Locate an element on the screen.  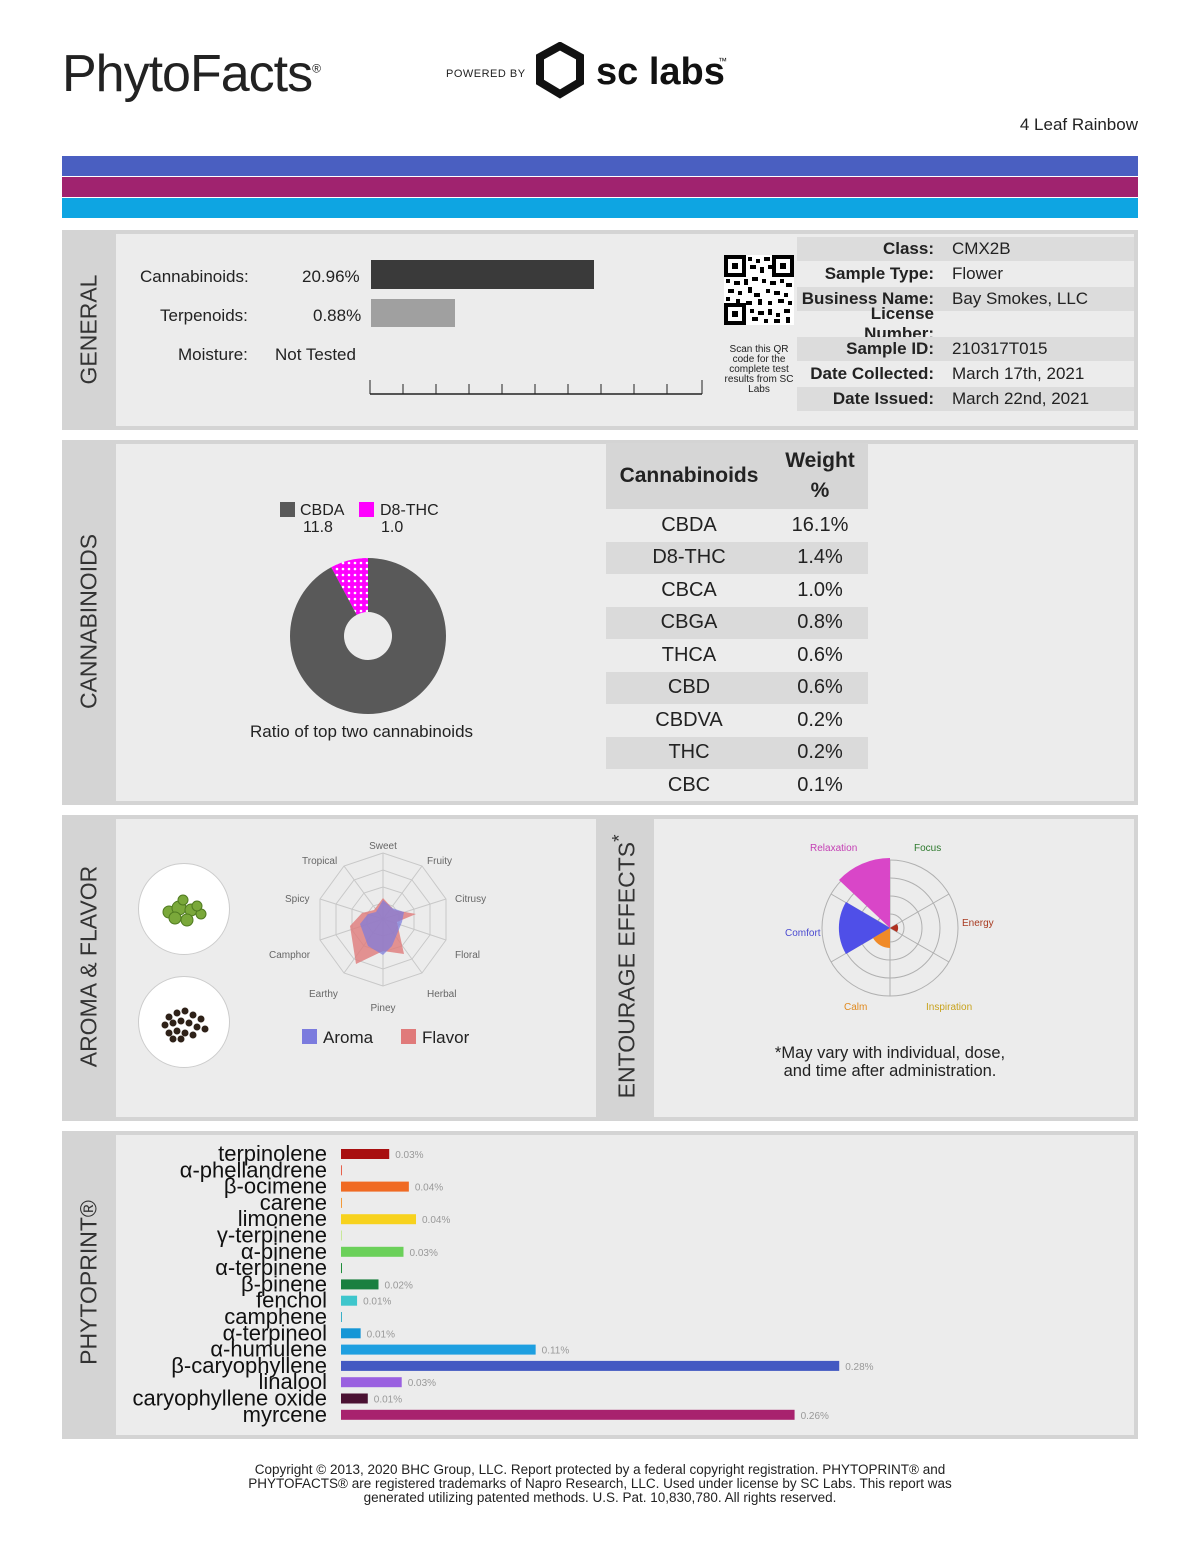
terpenoids-label: Terpenoids: is located at coordinates (204, 315).